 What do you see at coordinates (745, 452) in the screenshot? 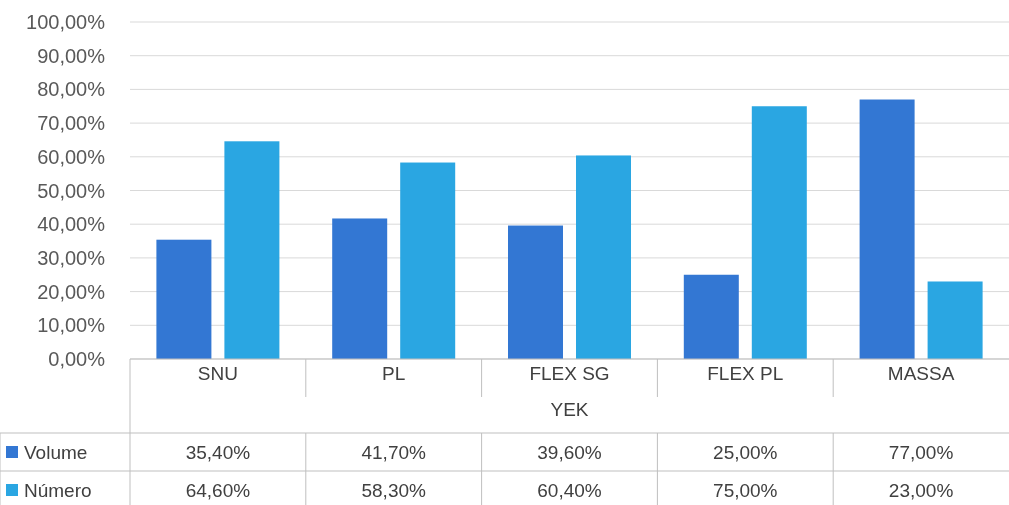
I see `data-label: 25,00%` at bounding box center [745, 452].